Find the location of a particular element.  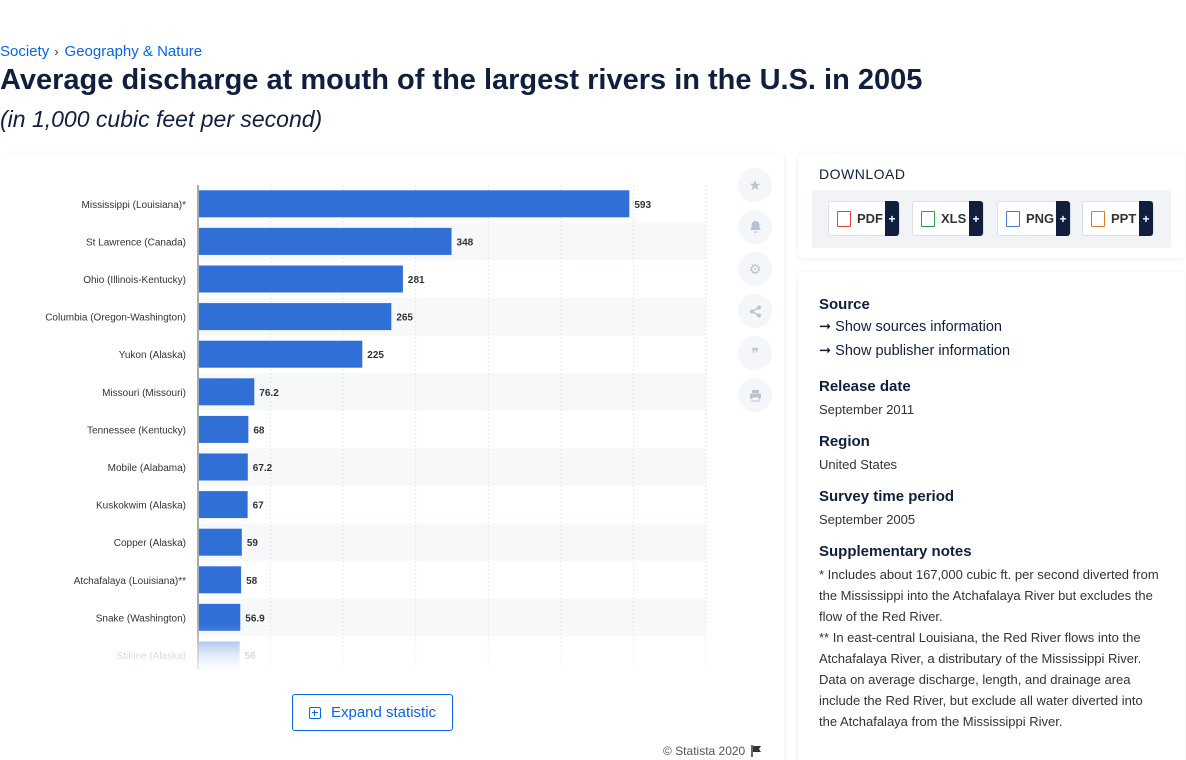

show-publisher-text: Show publisher information is located at coordinates (923, 351).